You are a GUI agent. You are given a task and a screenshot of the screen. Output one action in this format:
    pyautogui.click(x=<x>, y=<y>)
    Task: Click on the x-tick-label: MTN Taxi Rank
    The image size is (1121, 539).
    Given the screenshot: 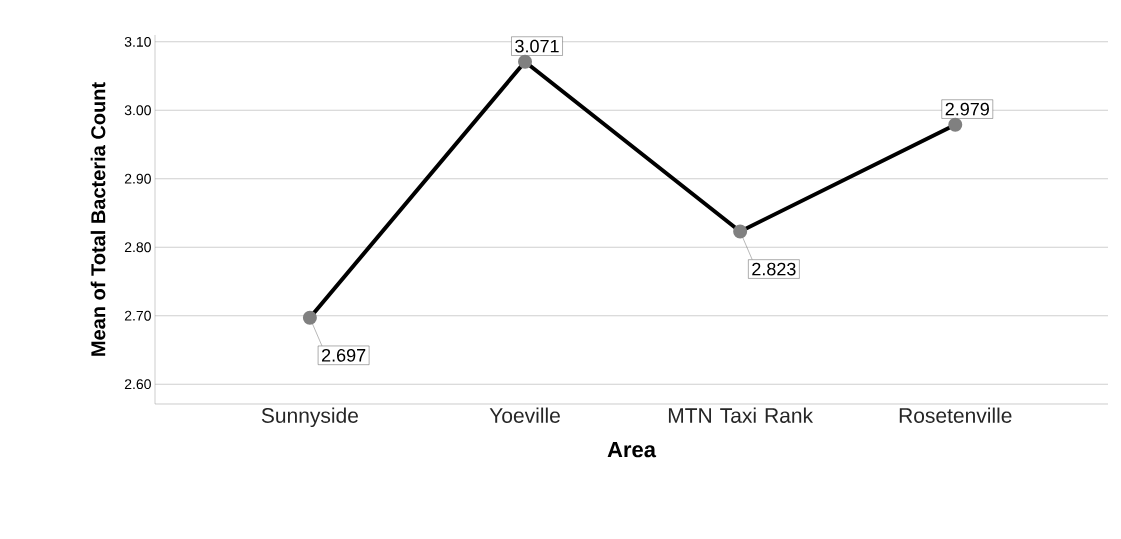 What is the action you would take?
    pyautogui.click(x=741, y=415)
    